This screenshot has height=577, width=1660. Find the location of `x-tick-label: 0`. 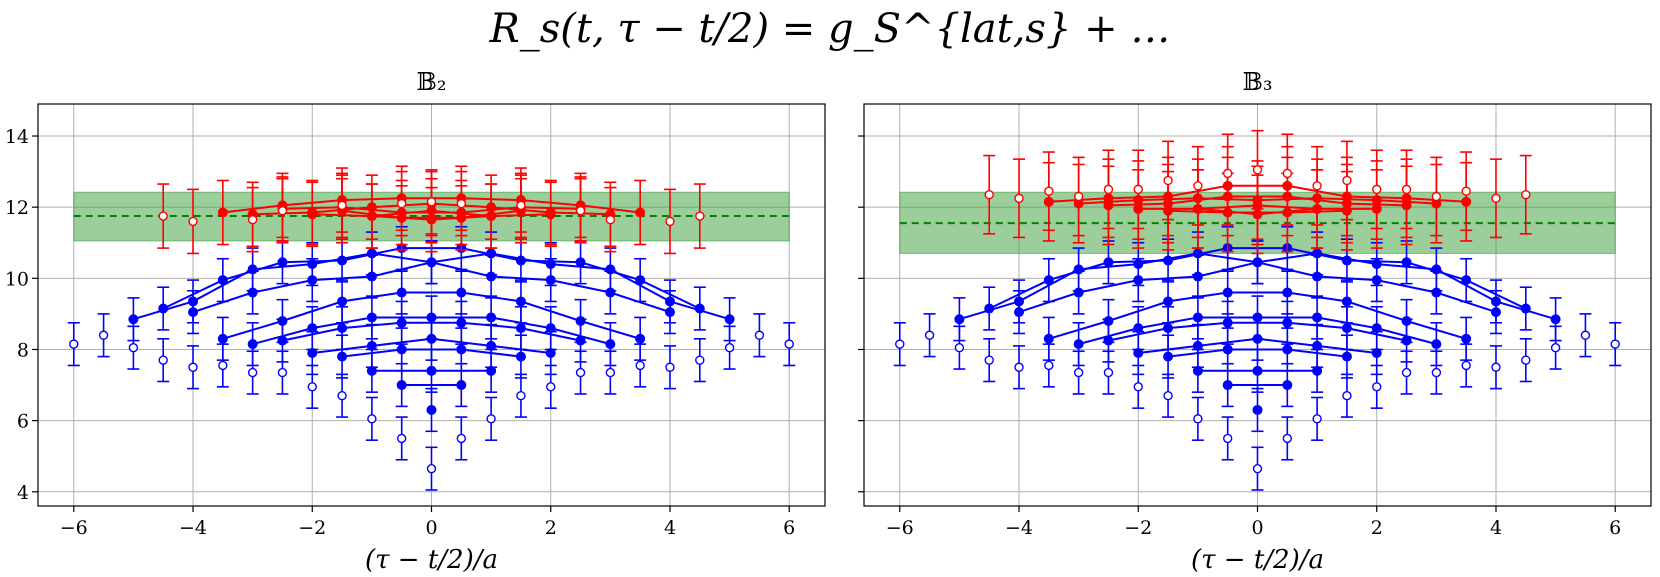

x-tick-label: 0 is located at coordinates (431, 528).